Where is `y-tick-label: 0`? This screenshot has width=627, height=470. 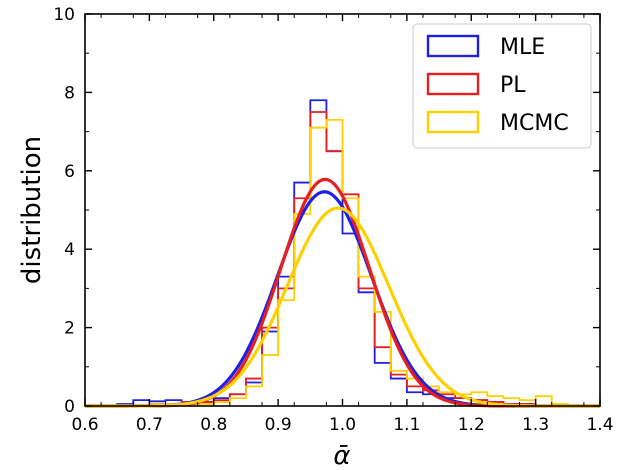 y-tick-label: 0 is located at coordinates (69, 407).